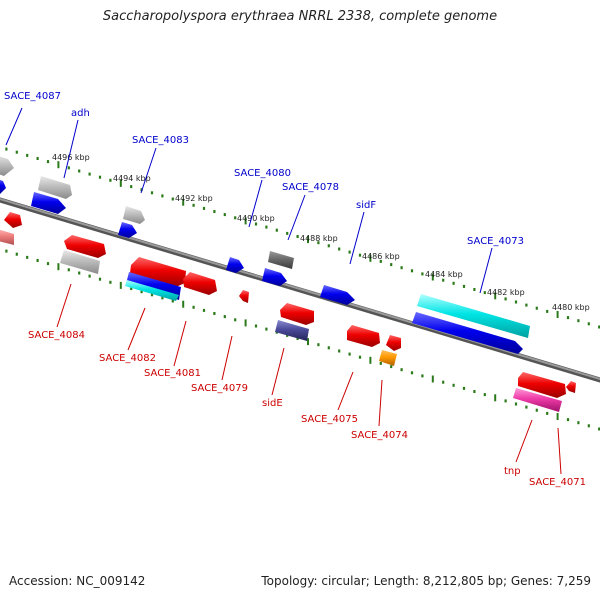  What do you see at coordinates (381, 256) in the screenshot?
I see `kbp-label: 4486 kbp` at bounding box center [381, 256].